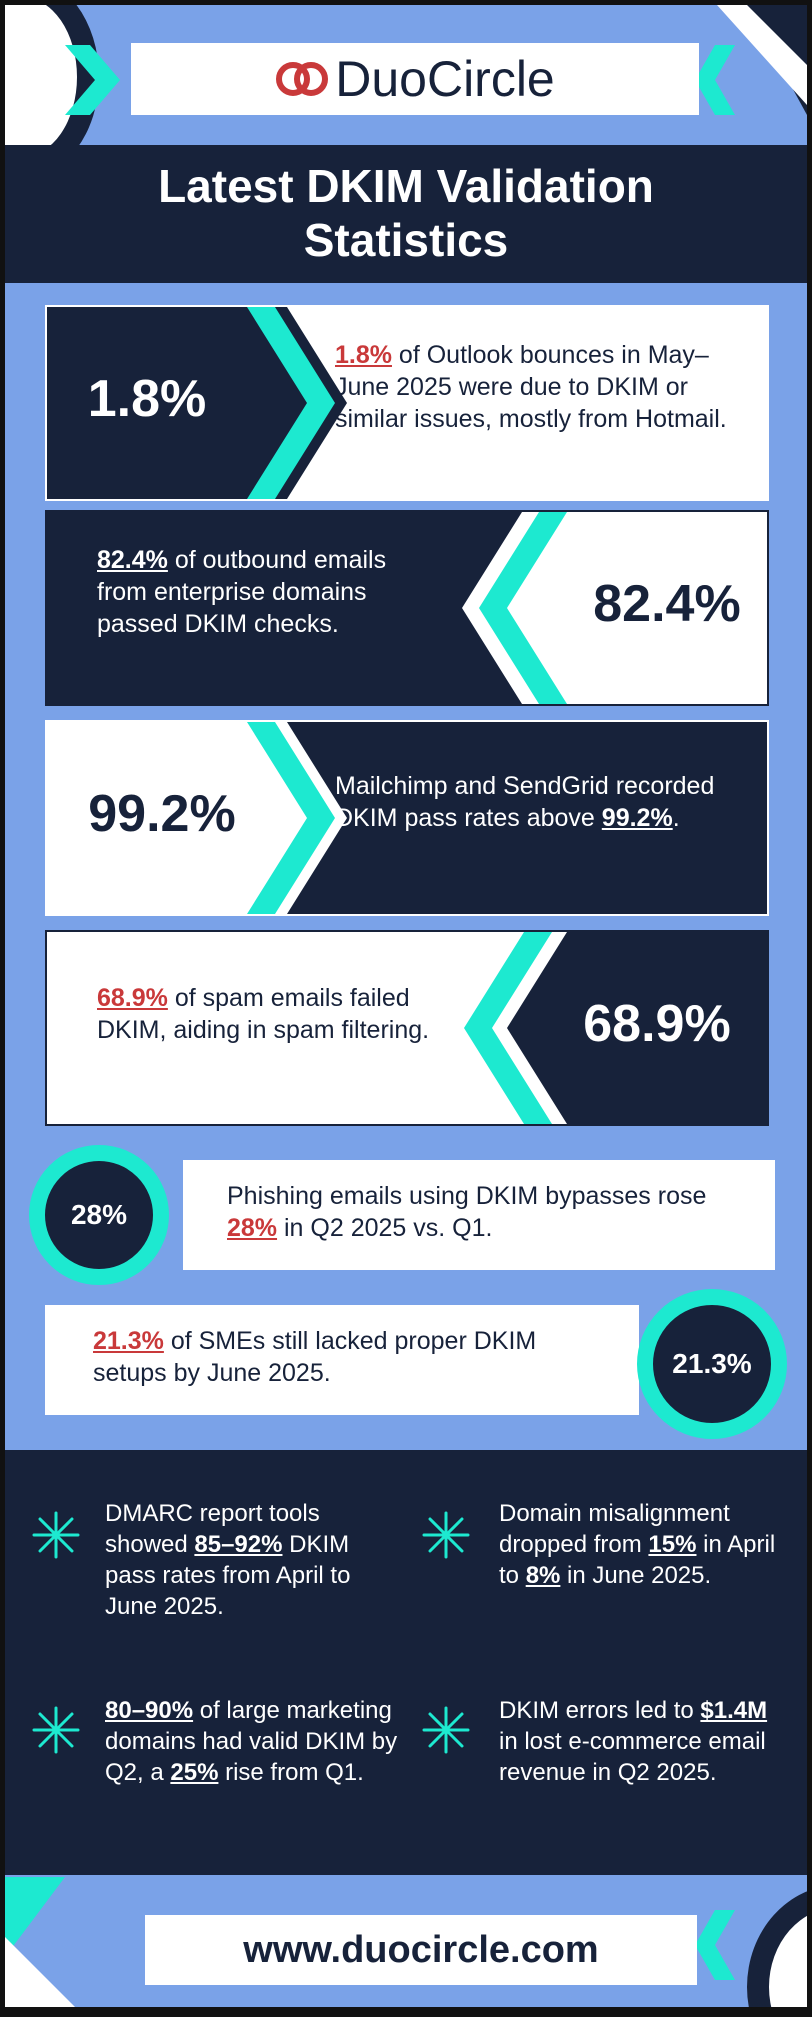  I want to click on title-band: Latest DKIM Validation Statistics, so click(406, 214).